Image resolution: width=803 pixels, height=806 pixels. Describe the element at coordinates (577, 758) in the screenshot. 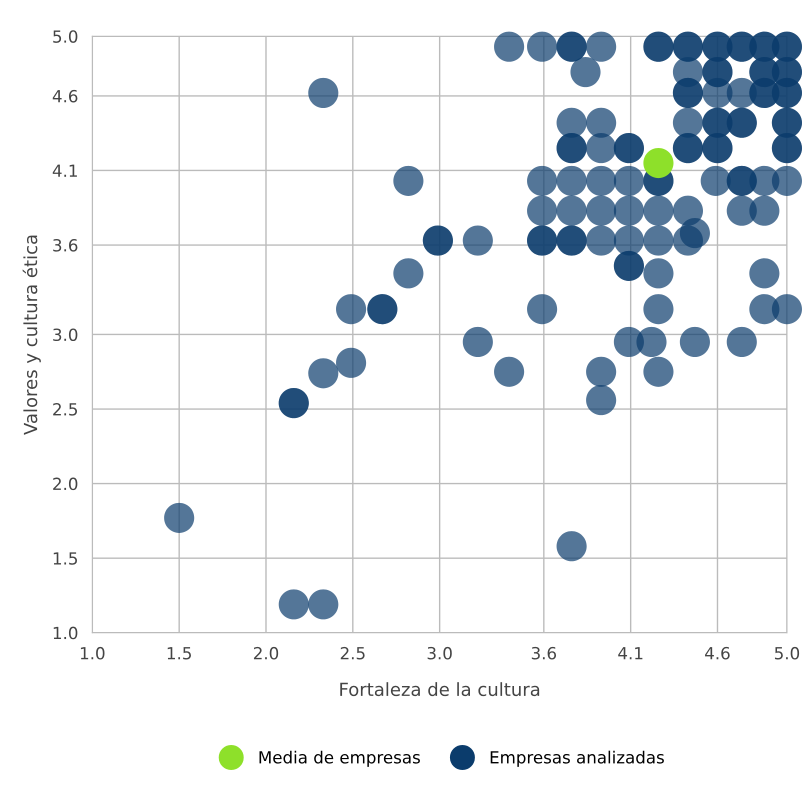

I see `legend-label: Empresas analizadas` at that location.